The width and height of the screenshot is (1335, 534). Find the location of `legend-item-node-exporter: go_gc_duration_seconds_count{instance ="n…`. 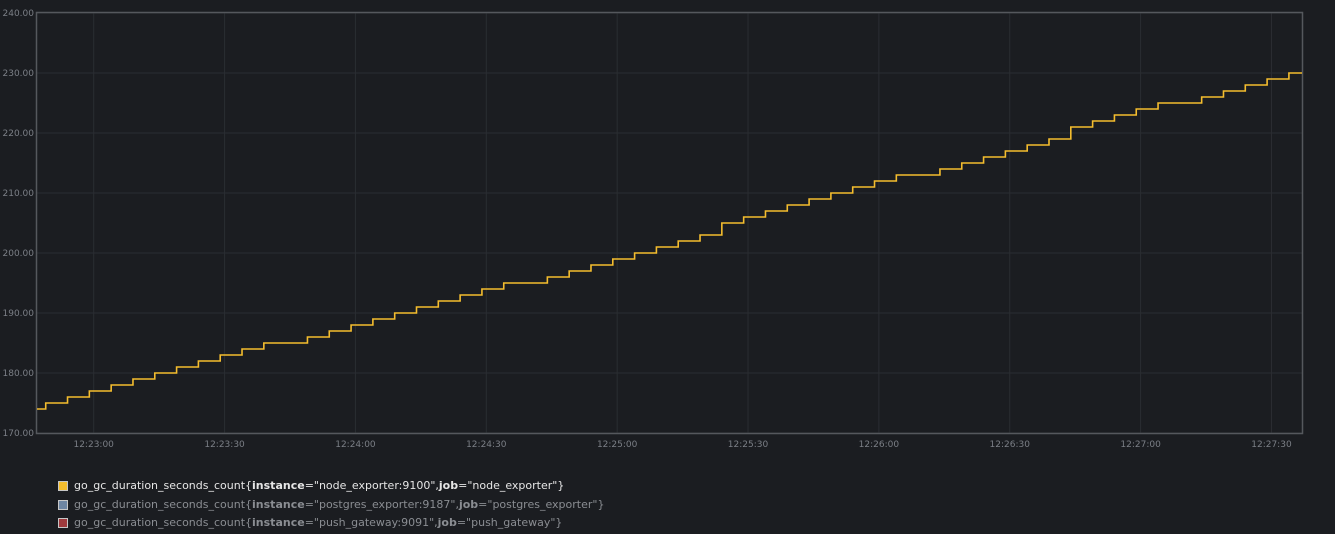

legend-item-node-exporter: go_gc_duration_seconds_count{instance ="n… is located at coordinates (331, 486).